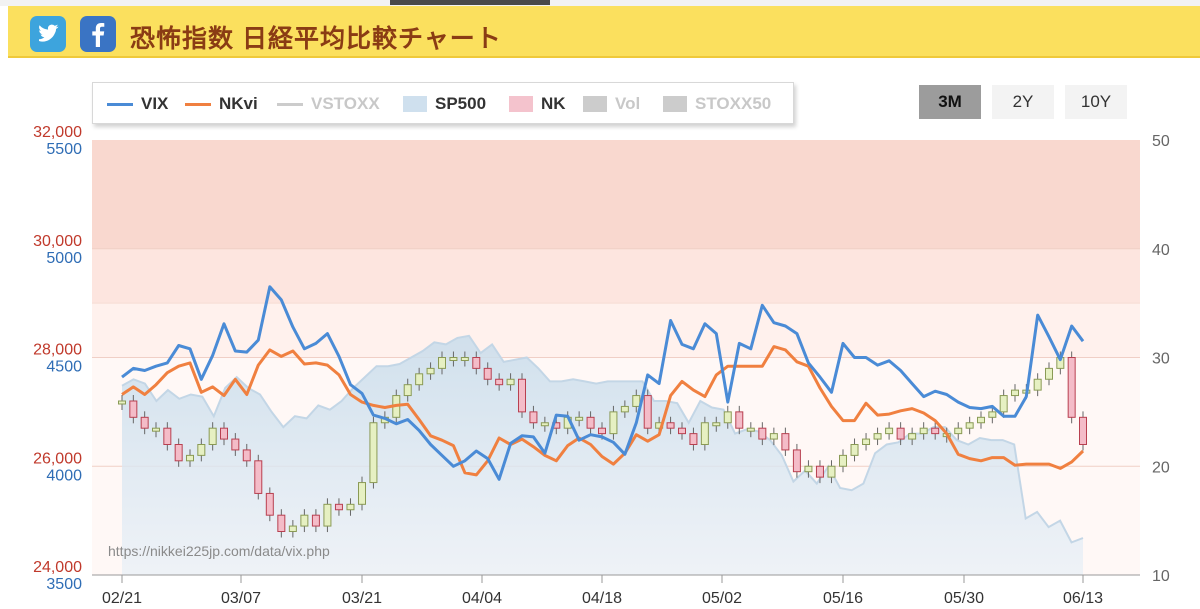 The image size is (1200, 609). Describe the element at coordinates (733, 103) in the screenshot. I see `legend-label-stoxx50: STOXX50` at that location.